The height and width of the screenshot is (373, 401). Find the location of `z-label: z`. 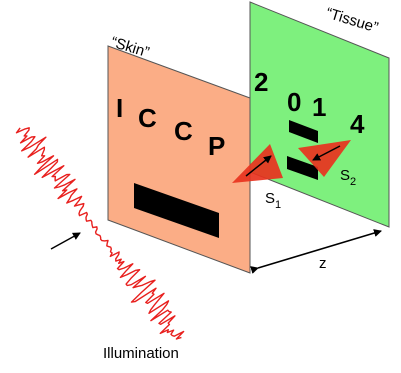

z-label: z is located at coordinates (323, 263).